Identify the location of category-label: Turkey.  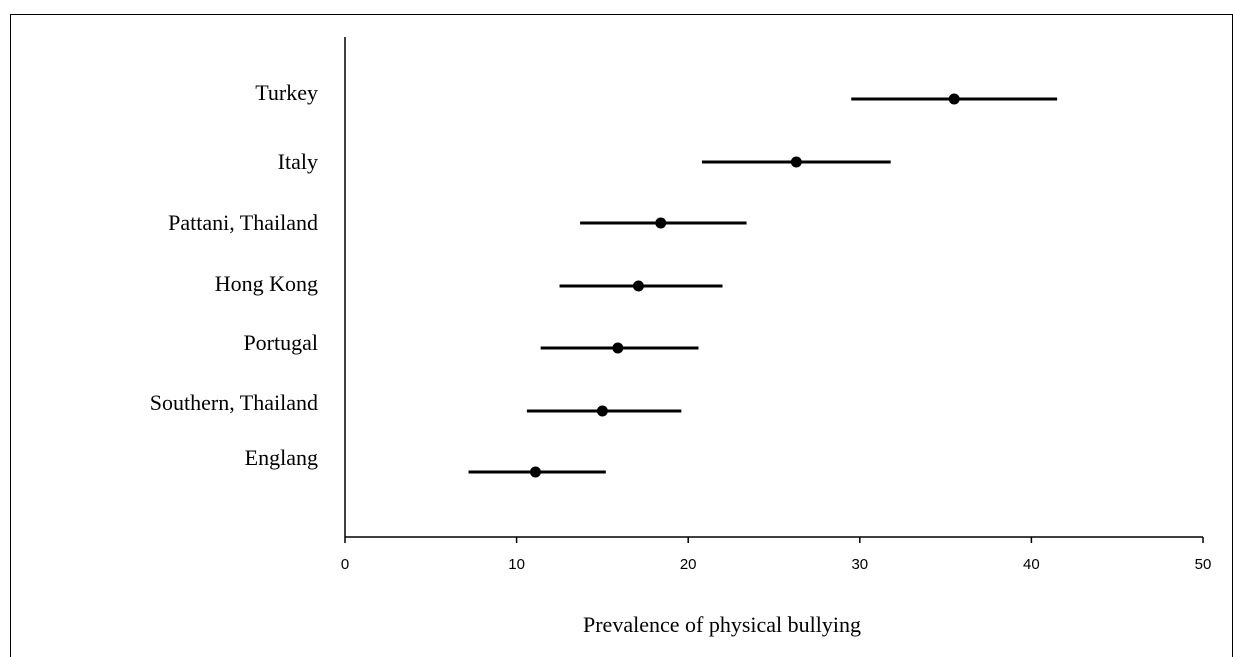
(286, 92).